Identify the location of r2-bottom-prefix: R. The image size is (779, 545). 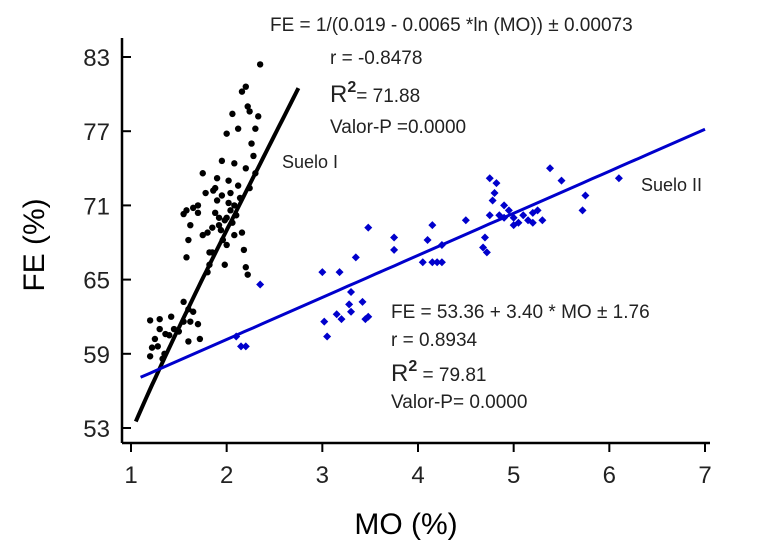
(399, 373).